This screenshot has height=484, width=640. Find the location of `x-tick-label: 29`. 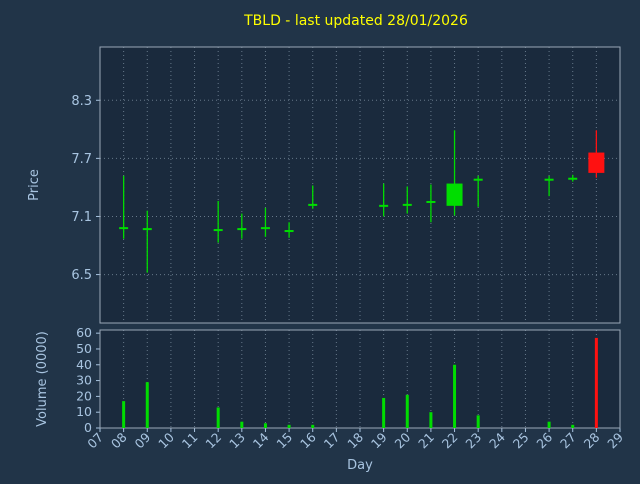

x-tick-label: 29 is located at coordinates (615, 440).